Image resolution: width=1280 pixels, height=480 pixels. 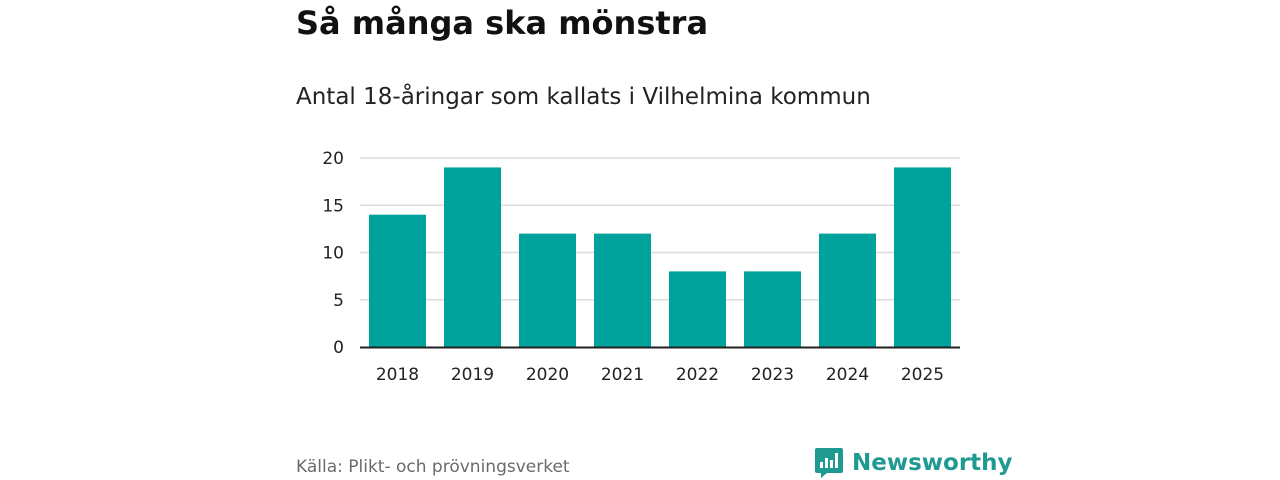 What do you see at coordinates (433, 467) in the screenshot?
I see `source-note: Källa: Plikt- och prövningsverket` at bounding box center [433, 467].